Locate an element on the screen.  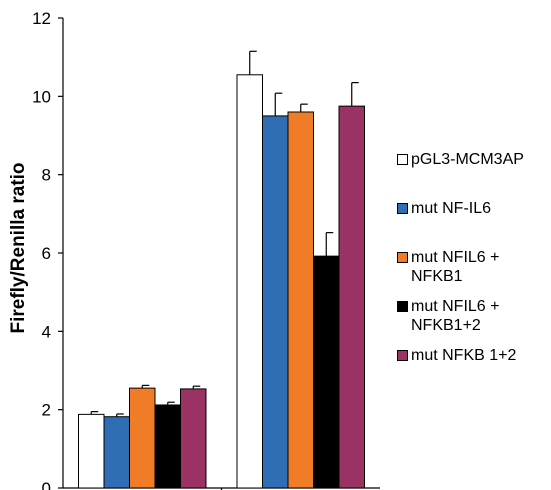
y-tick-label: 12 is located at coordinates (41, 18).